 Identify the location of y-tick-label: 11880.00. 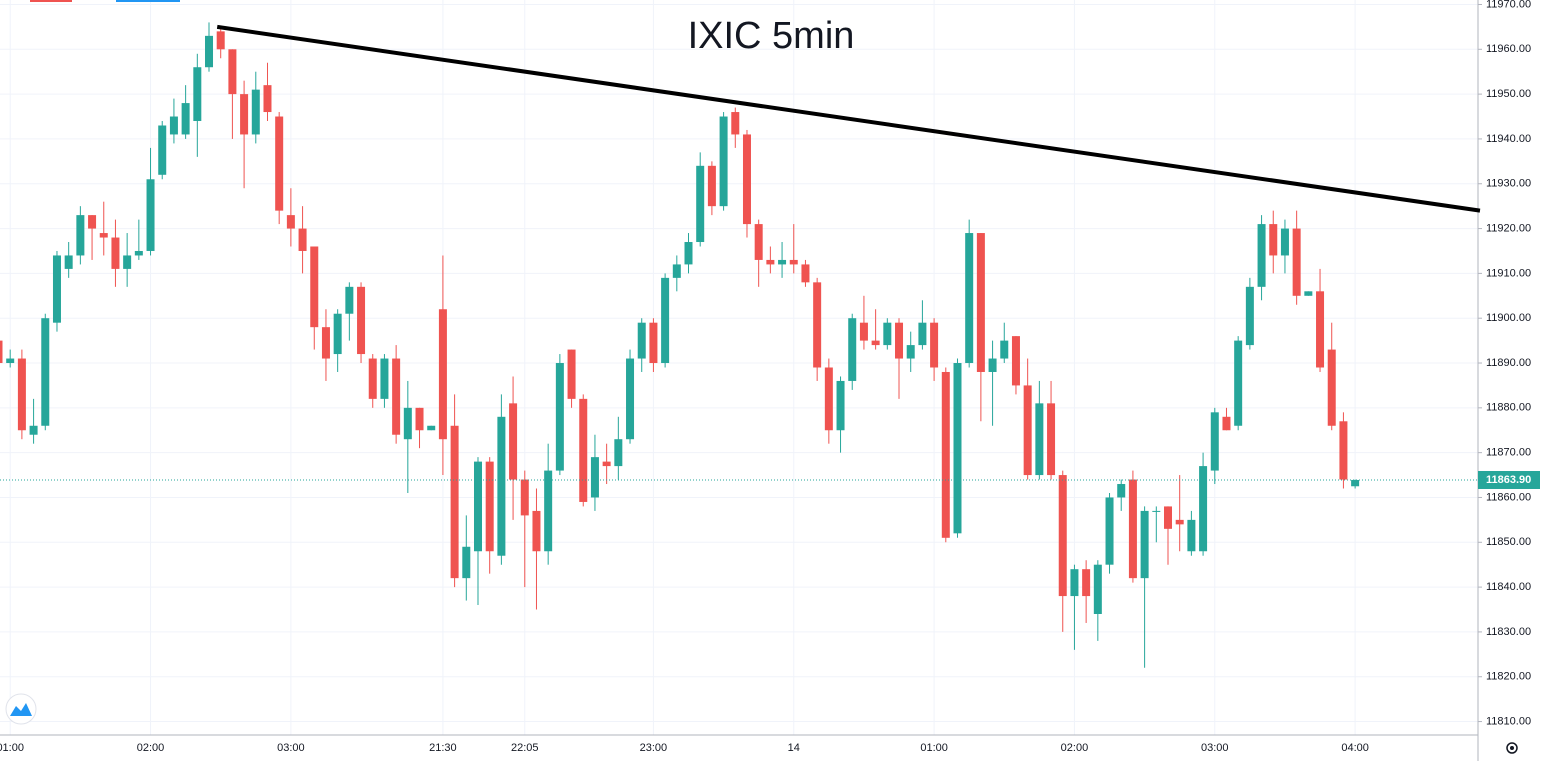
(1508, 408).